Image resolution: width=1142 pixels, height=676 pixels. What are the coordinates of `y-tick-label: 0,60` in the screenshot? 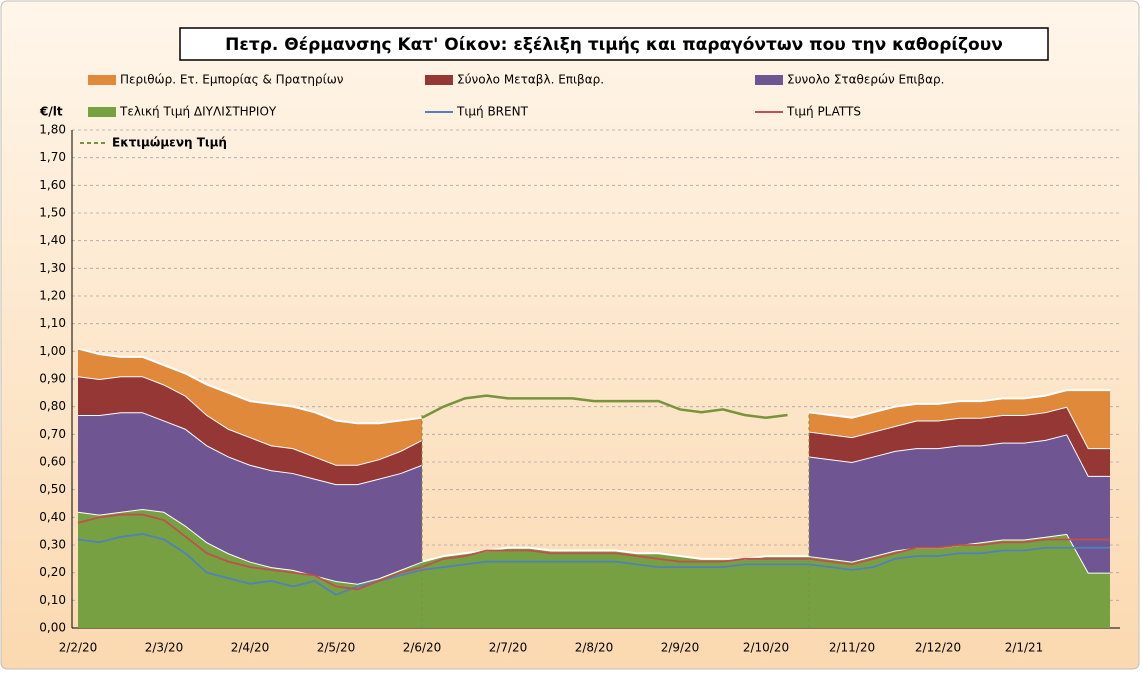 It's located at (52, 462).